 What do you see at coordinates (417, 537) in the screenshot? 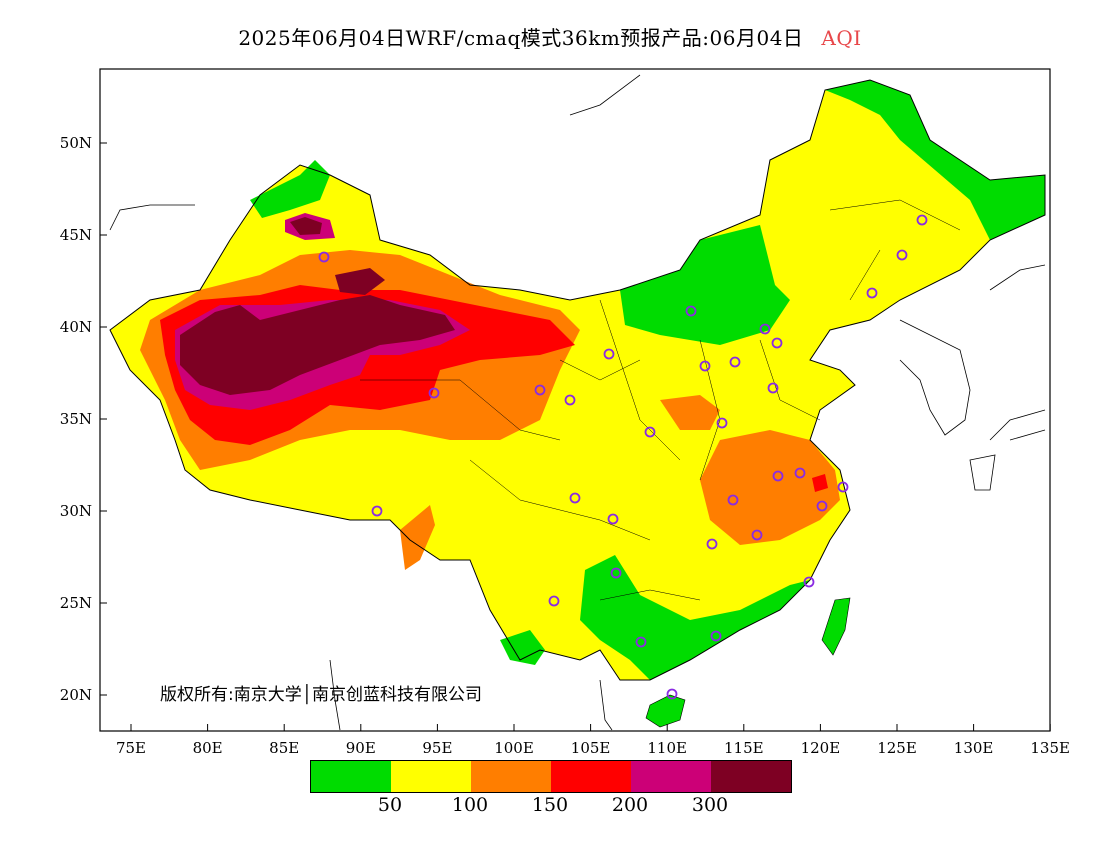
I see `aqi-region-orange-tibet` at bounding box center [417, 537].